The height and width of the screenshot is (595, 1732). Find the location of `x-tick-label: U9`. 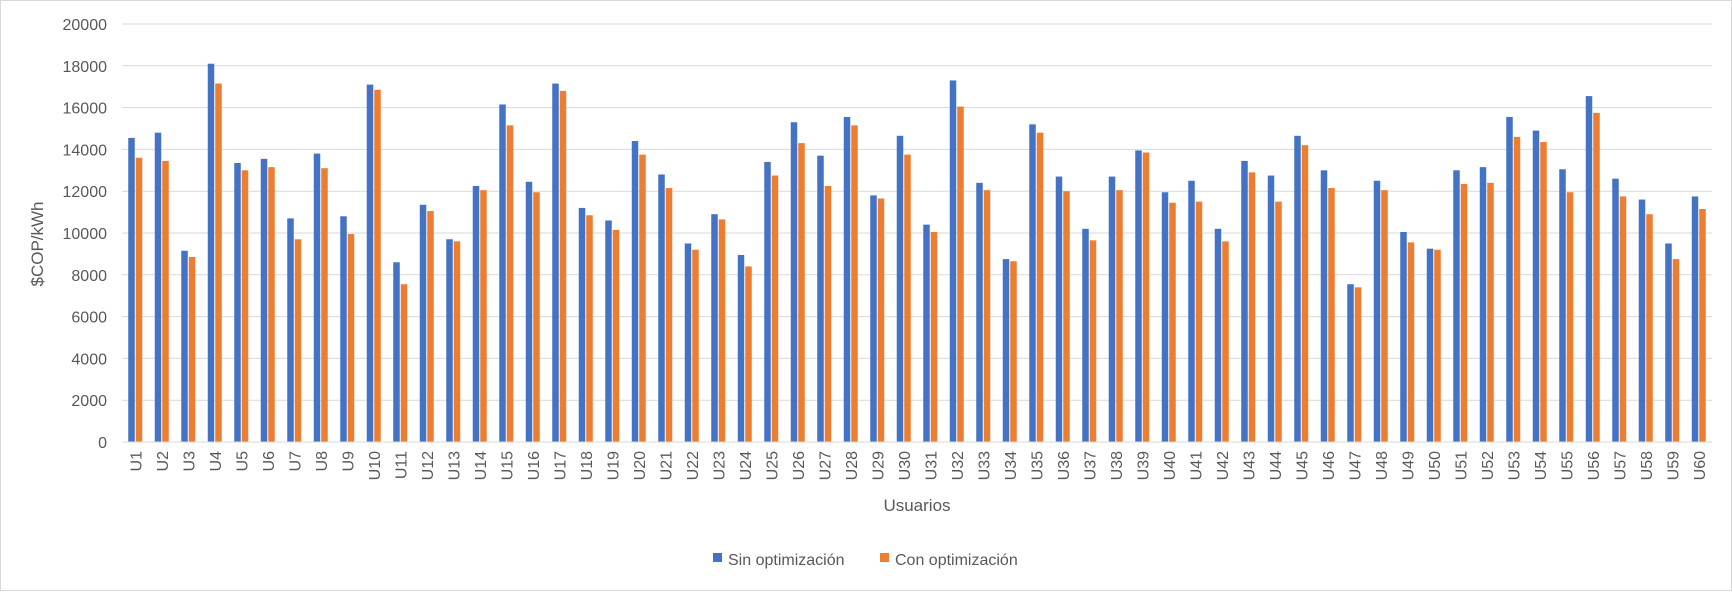

x-tick-label: U9 is located at coordinates (348, 461).